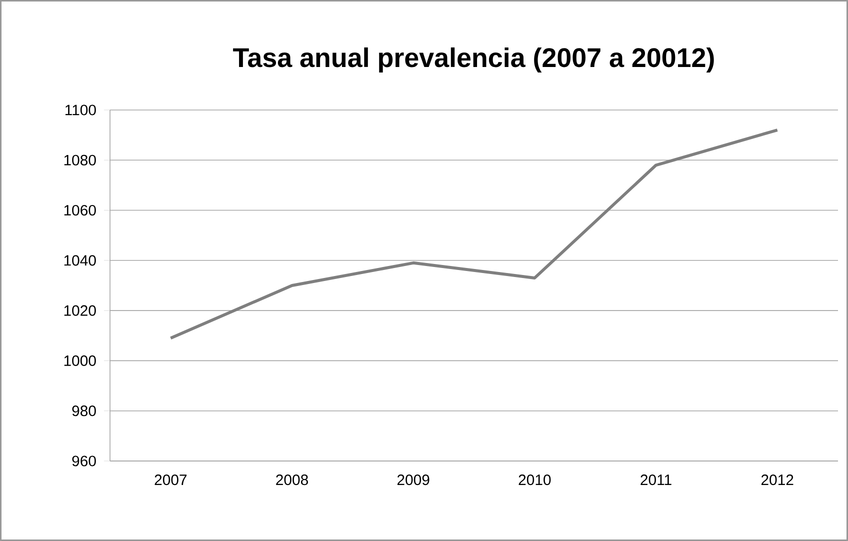 This screenshot has width=848, height=541. I want to click on y-tick-label: 1080, so click(80, 160).